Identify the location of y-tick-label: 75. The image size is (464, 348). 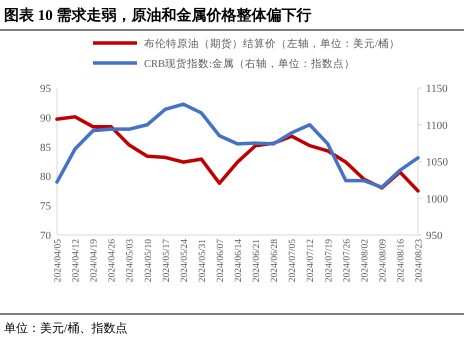
(46, 206).